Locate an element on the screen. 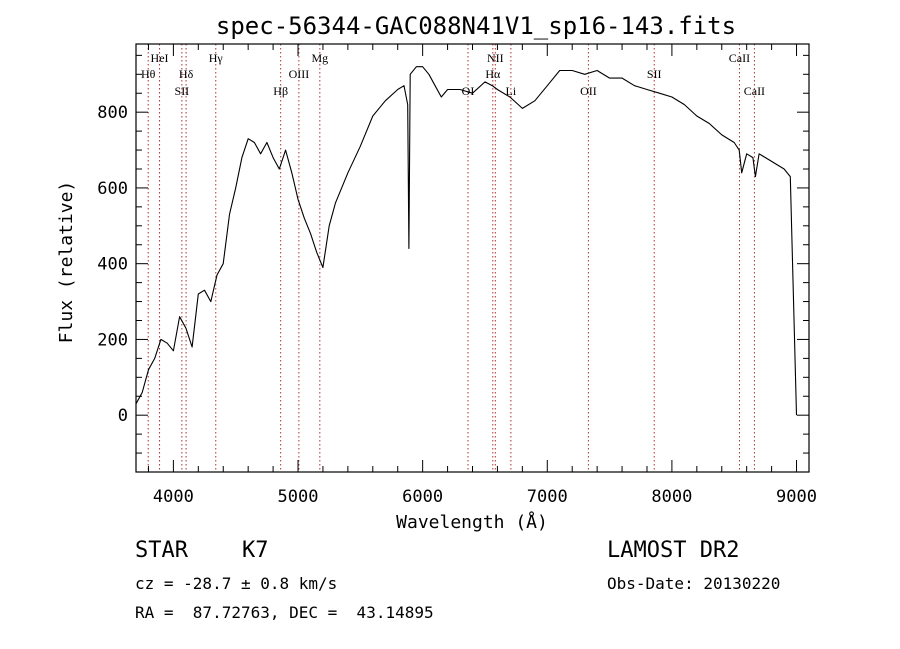 The height and width of the screenshot is (649, 900). x-axis-label: Wavelength (Å) is located at coordinates (472, 522).